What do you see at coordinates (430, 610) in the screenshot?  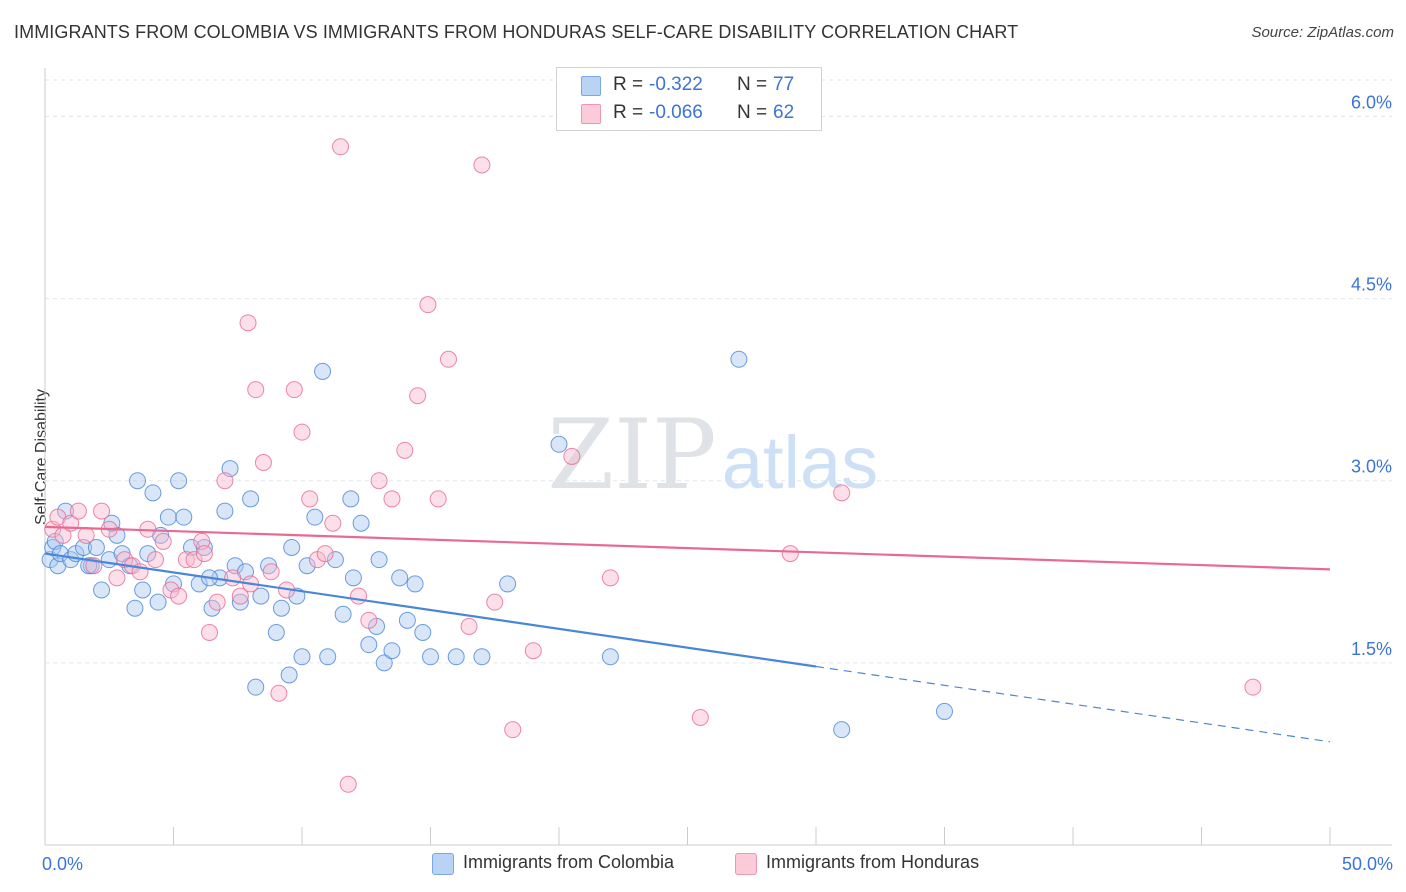 I see `trend-line-colombia` at bounding box center [430, 610].